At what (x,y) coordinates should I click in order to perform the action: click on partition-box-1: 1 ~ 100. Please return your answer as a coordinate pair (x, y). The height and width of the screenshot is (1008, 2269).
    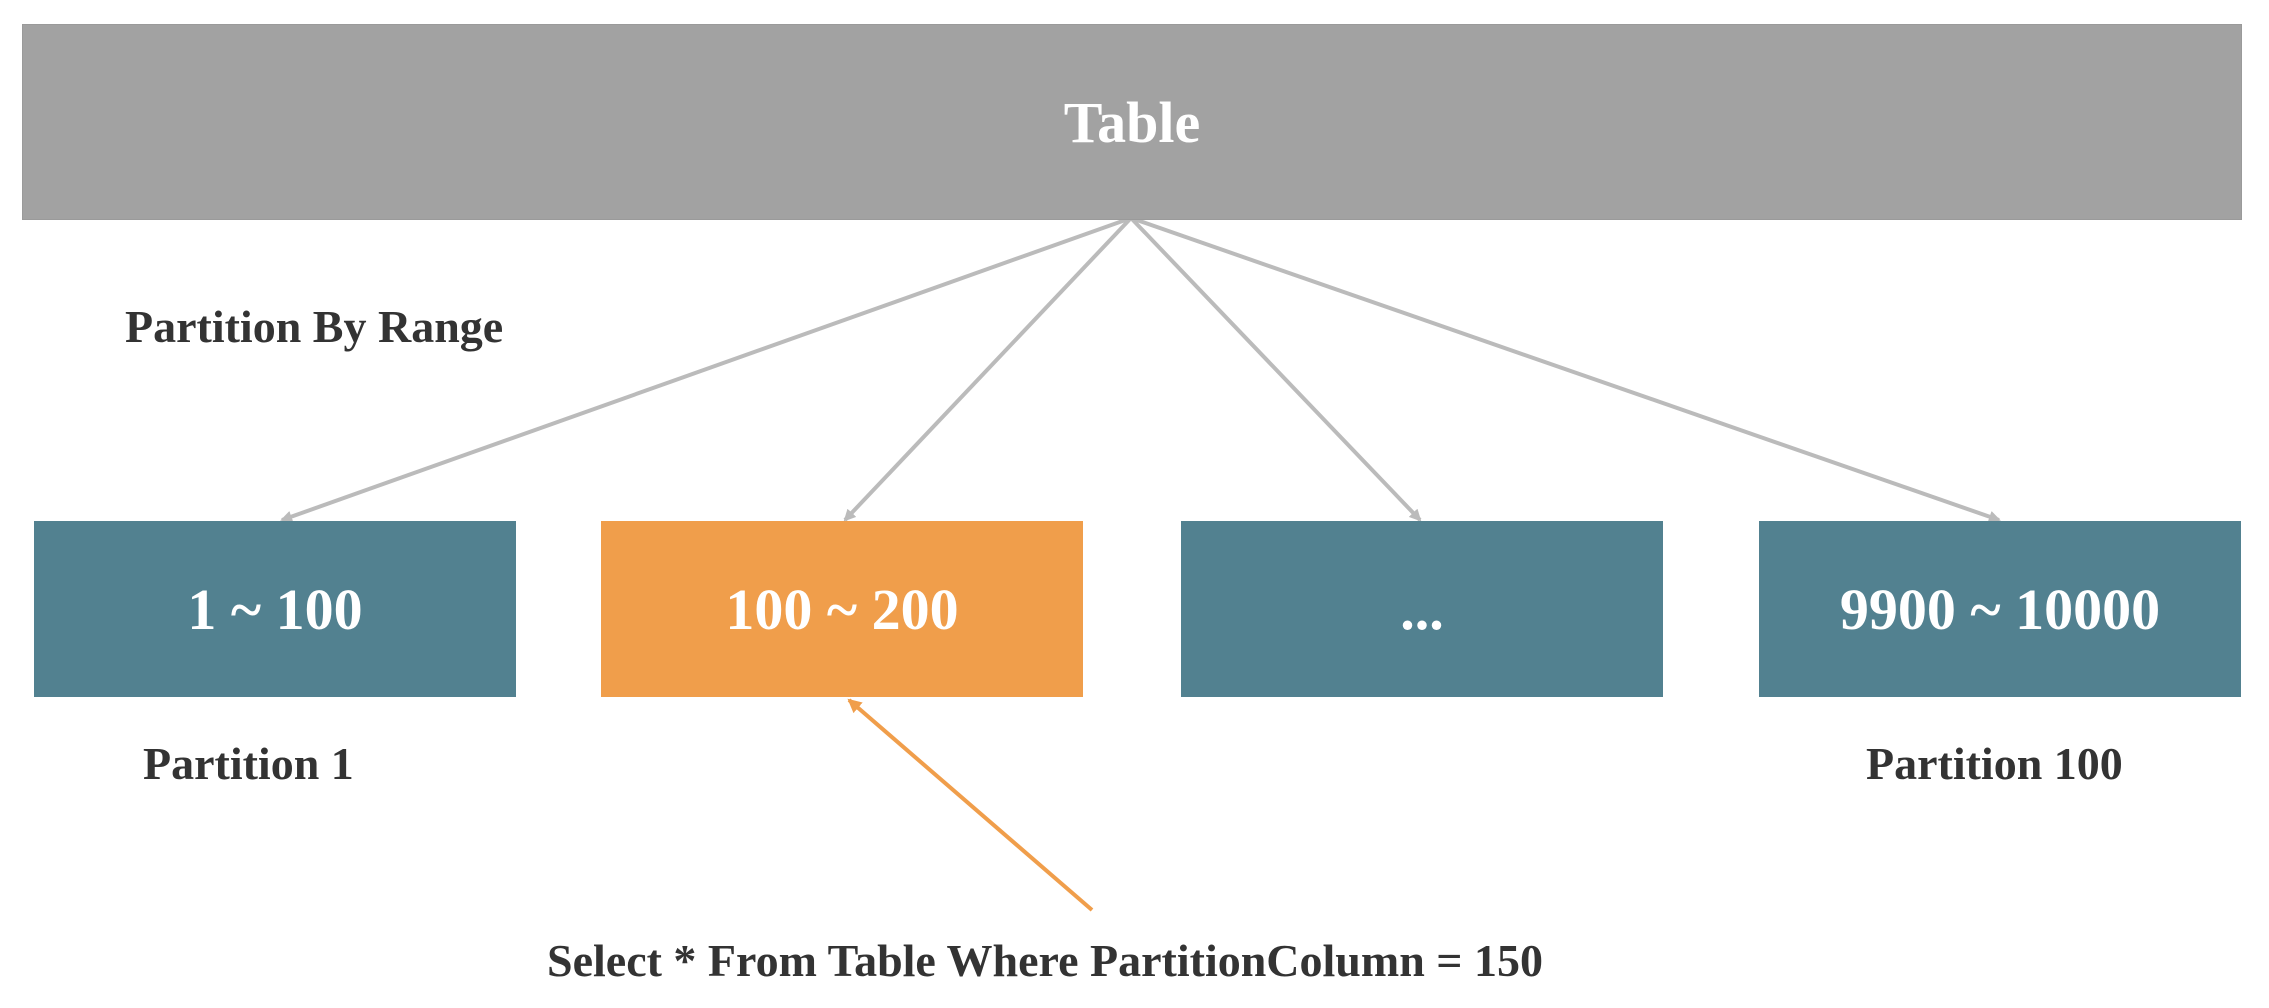
    Looking at the image, I should click on (275, 609).